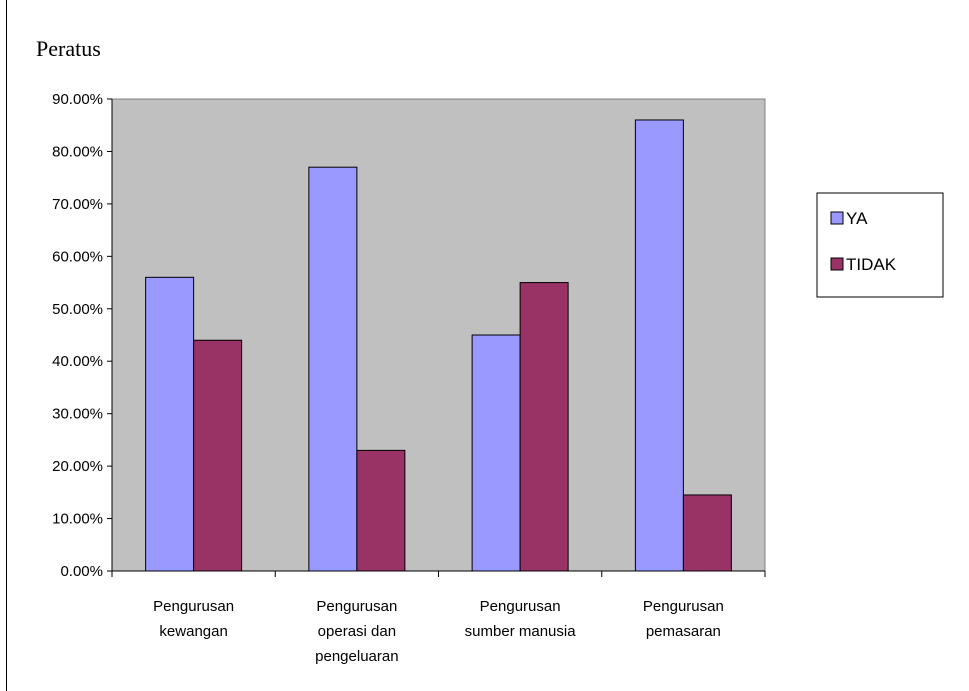 This screenshot has height=691, width=969. What do you see at coordinates (77, 519) in the screenshot?
I see `y-tick-label: 10.00%` at bounding box center [77, 519].